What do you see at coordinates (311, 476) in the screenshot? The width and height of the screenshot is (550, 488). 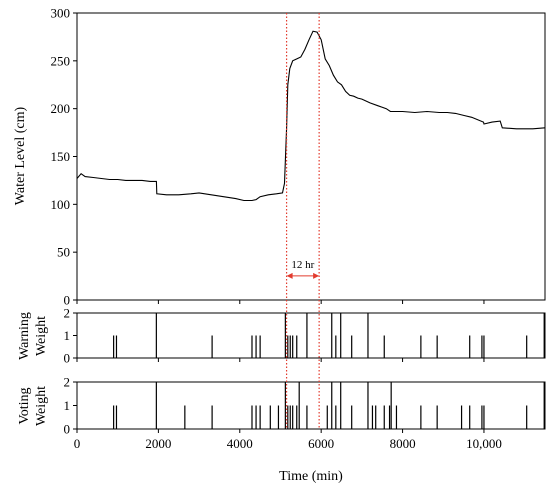 I see `x-axis-label: Time (min)` at bounding box center [311, 476].